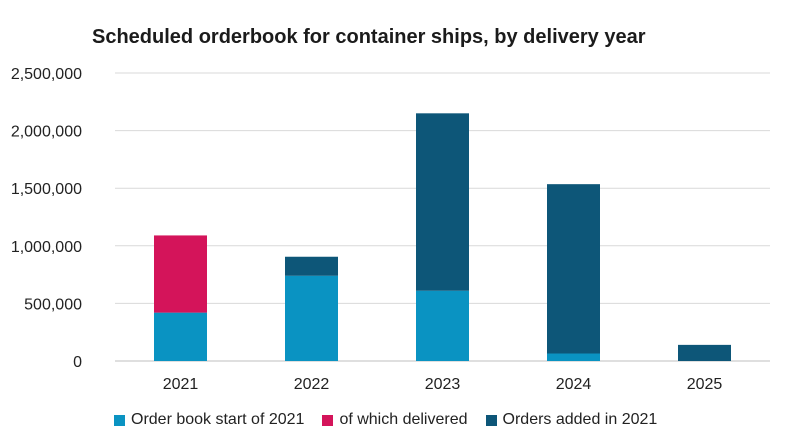 Image resolution: width=795 pixels, height=445 pixels. I want to click on legend-label: of which delivered, so click(403, 419).